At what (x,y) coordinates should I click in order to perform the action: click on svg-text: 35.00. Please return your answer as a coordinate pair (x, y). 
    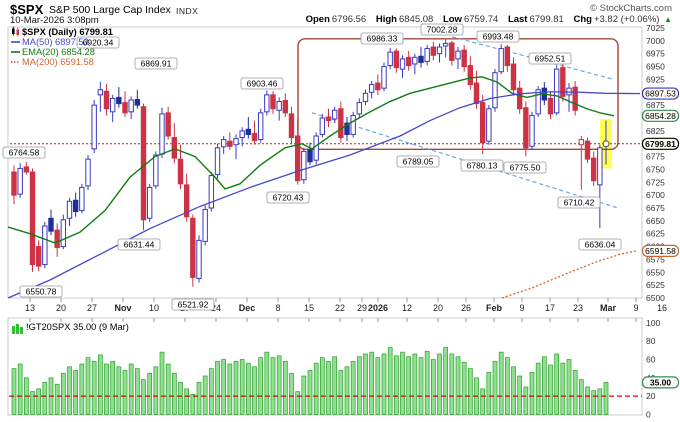
    Looking at the image, I should click on (661, 382).